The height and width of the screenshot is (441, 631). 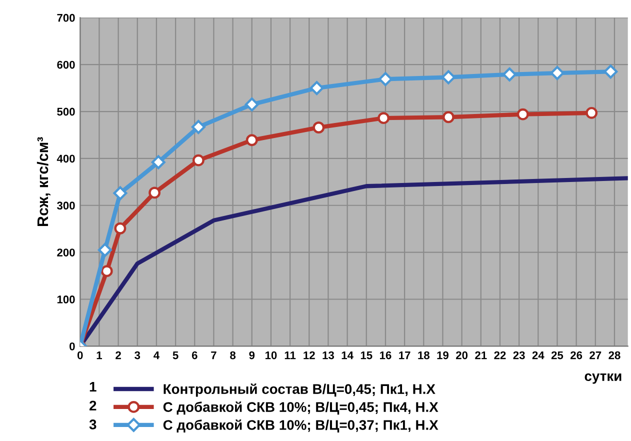 I want to click on x-tick-label: 2, so click(x=118, y=355).